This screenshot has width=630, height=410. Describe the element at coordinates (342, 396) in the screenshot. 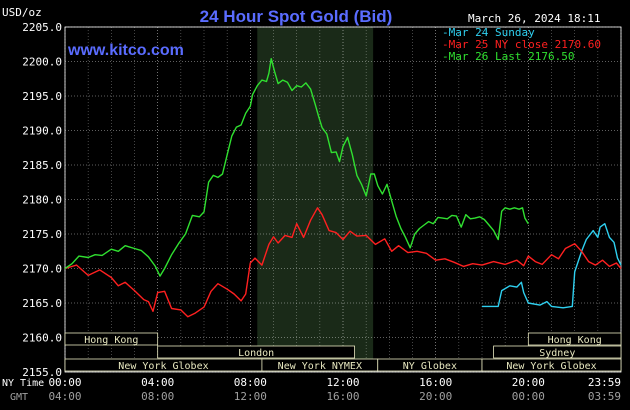

I see `x-tick-label-gmt: 16:00` at that location.